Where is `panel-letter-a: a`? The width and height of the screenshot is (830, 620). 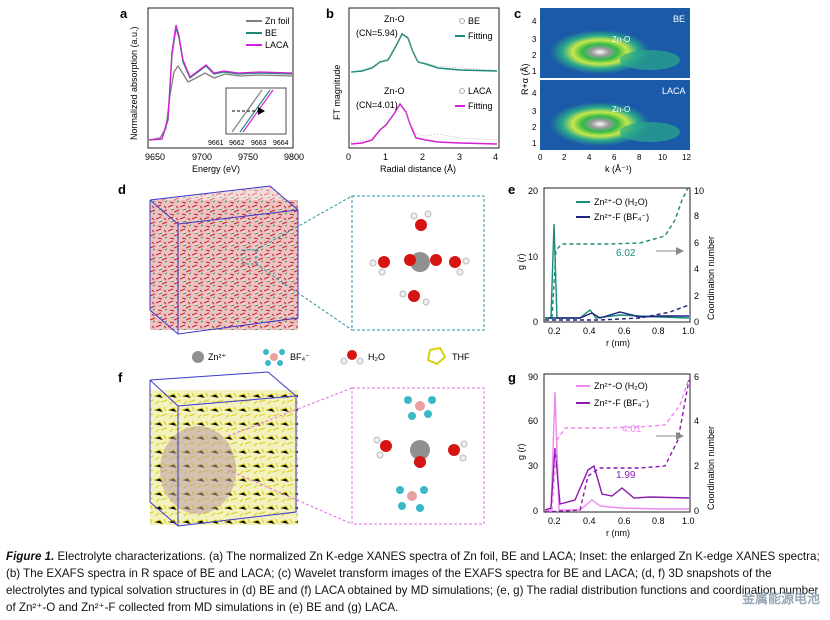 panel-letter-a: a is located at coordinates (124, 13).